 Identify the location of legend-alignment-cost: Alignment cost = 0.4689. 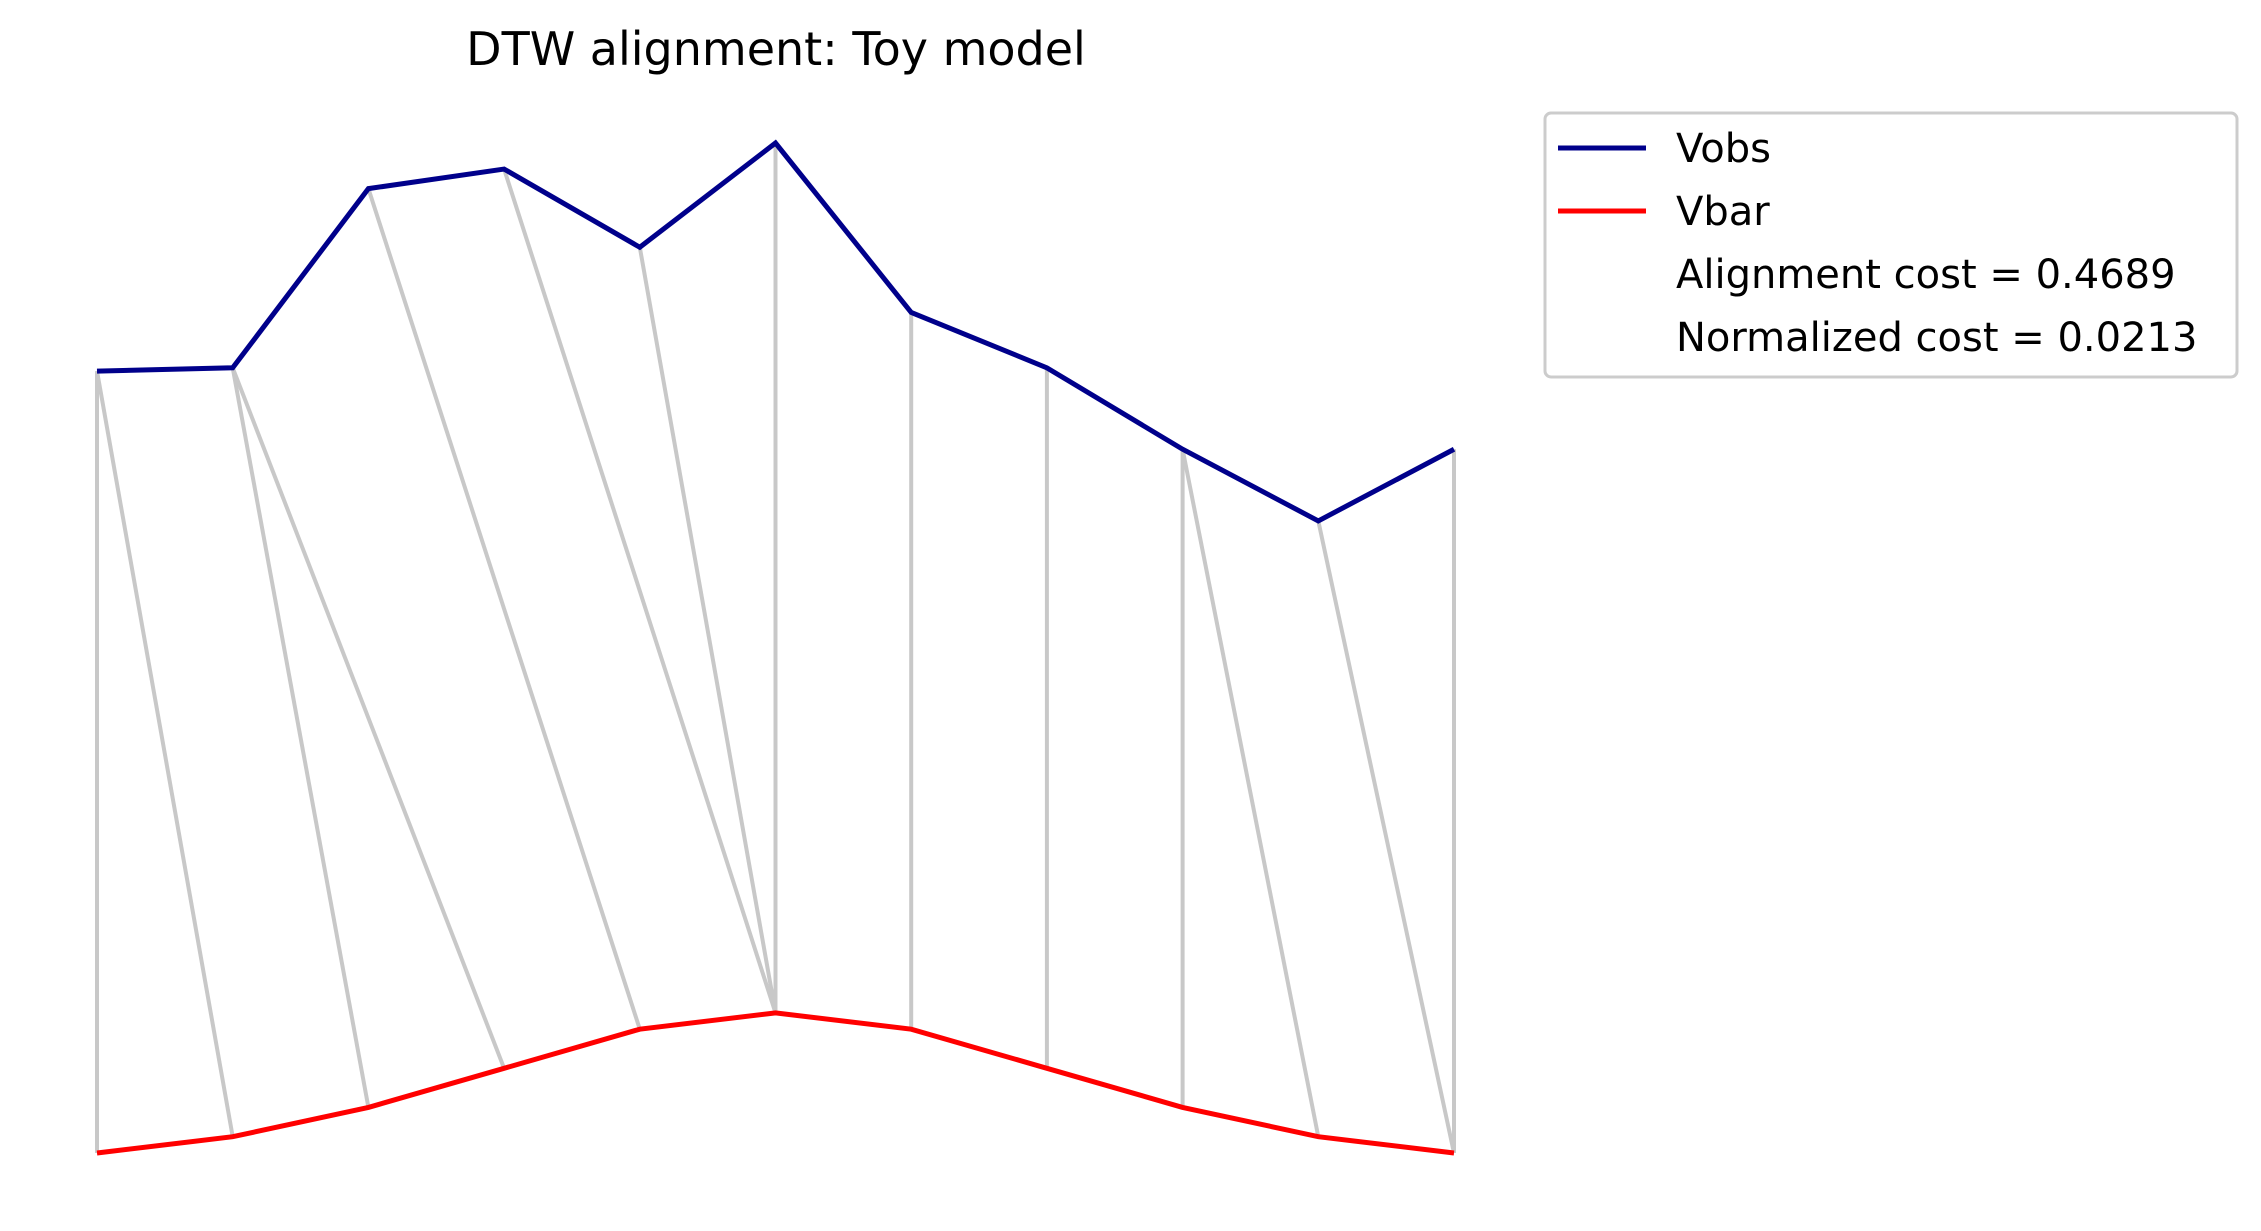
(1926, 275).